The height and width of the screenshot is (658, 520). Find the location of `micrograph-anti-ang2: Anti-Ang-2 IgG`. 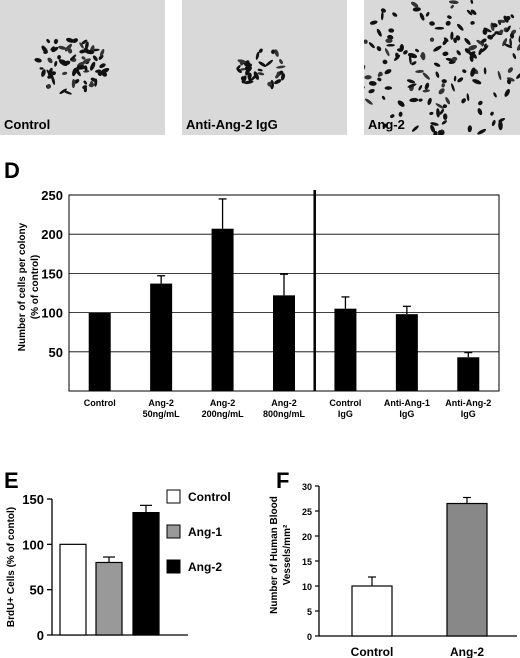

micrograph-anti-ang2: Anti-Ang-2 IgG is located at coordinates (264, 67).